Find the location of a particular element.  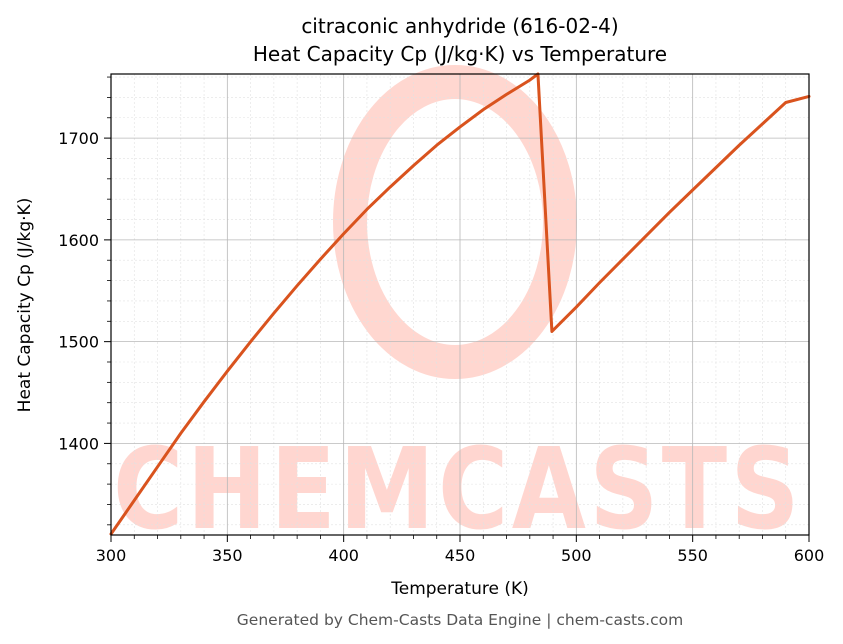

x-tick-label: 450 is located at coordinates (460, 555).